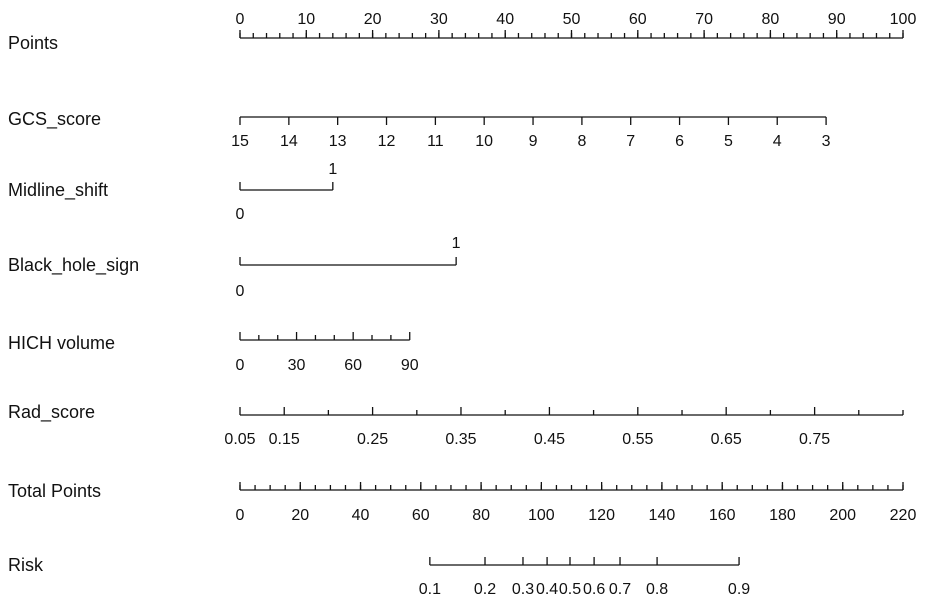  I want to click on tick-label: 180, so click(782, 515).